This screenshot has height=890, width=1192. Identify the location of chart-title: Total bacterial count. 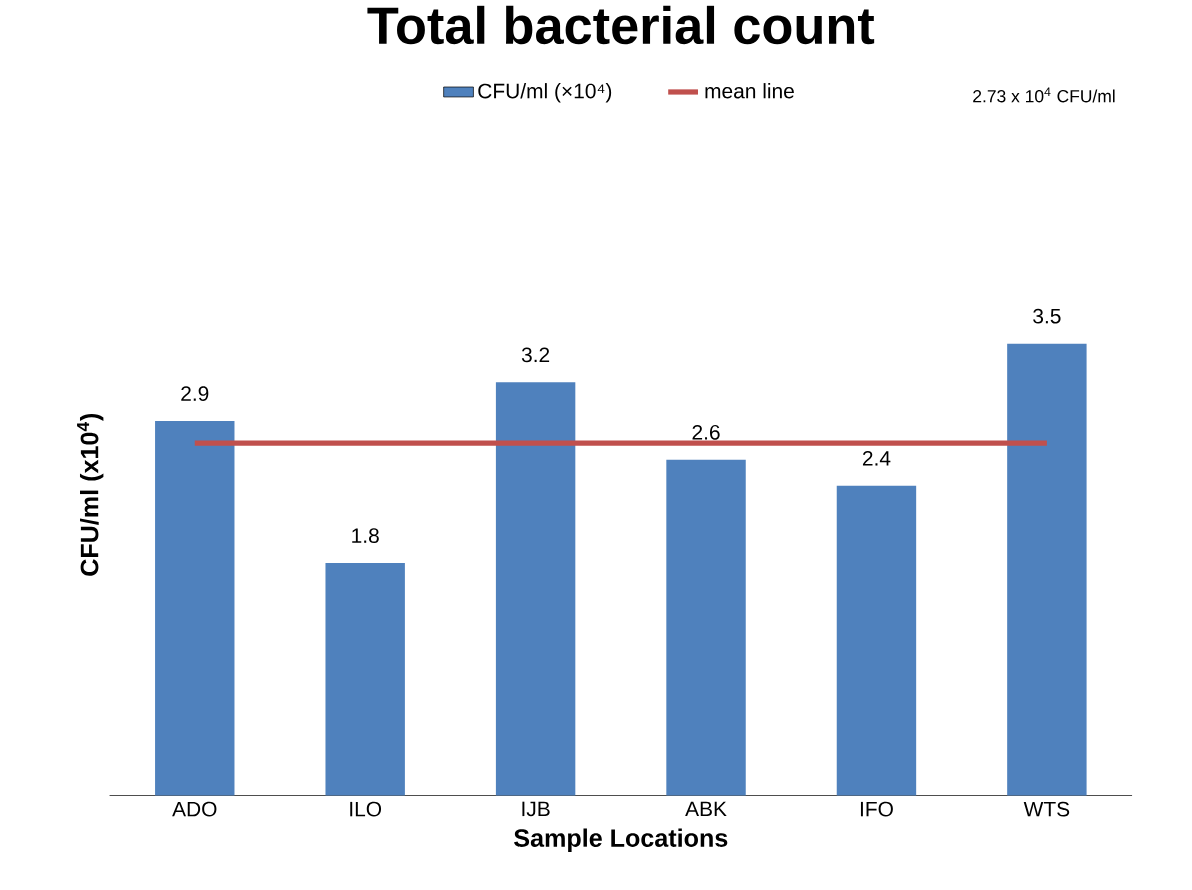
(621, 25).